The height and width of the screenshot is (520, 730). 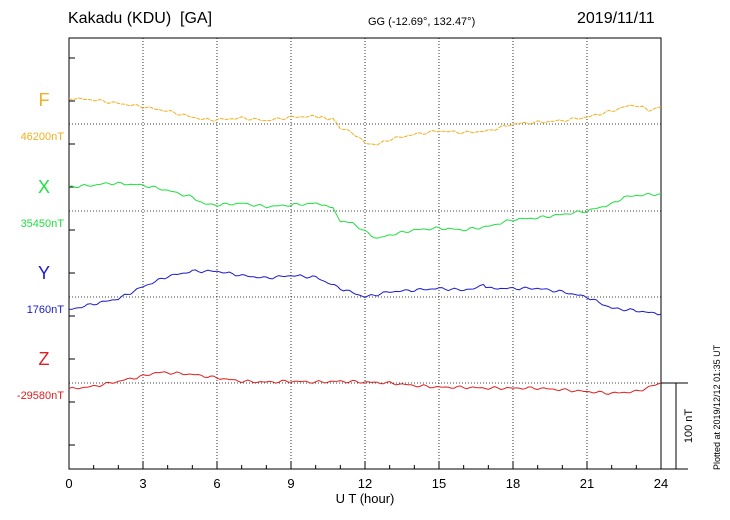 What do you see at coordinates (587, 483) in the screenshot?
I see `x-tick-label: 21` at bounding box center [587, 483].